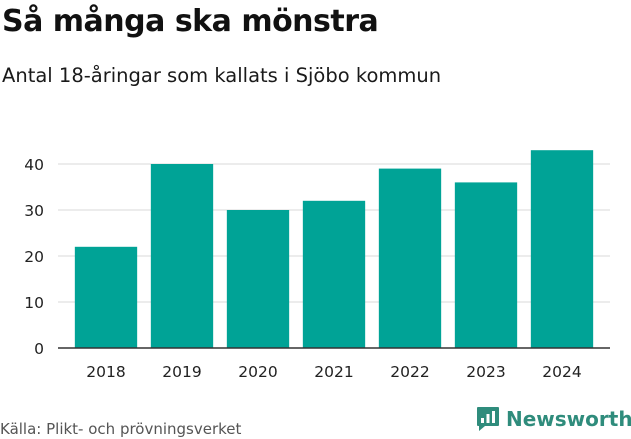 This screenshot has height=439, width=631. I want to click on brand-logo: Newsworthy, so click(553, 419).